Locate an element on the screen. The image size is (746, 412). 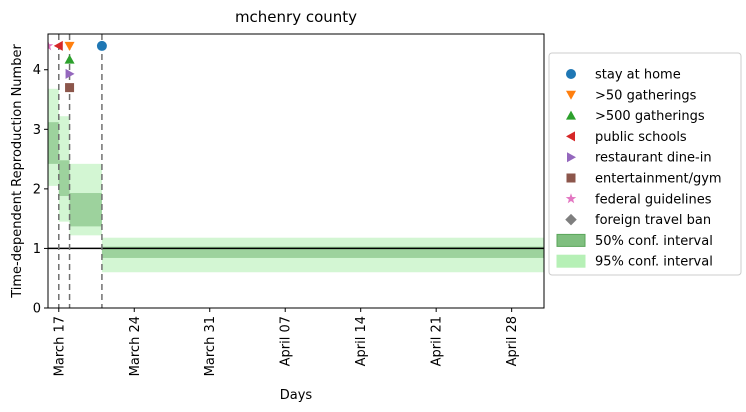
x-tick-label-0: March 17 is located at coordinates (59, 346).